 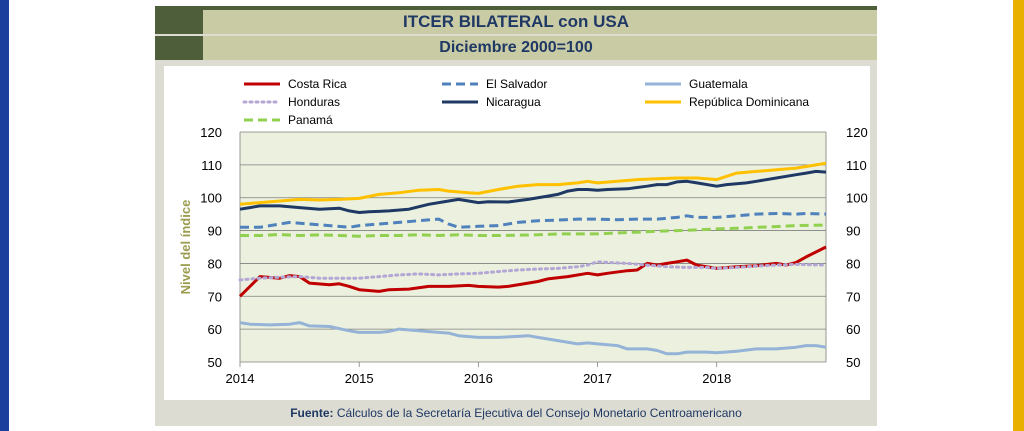 What do you see at coordinates (317, 84) in the screenshot?
I see `legend-label-costa-rica: Costa Rica` at bounding box center [317, 84].